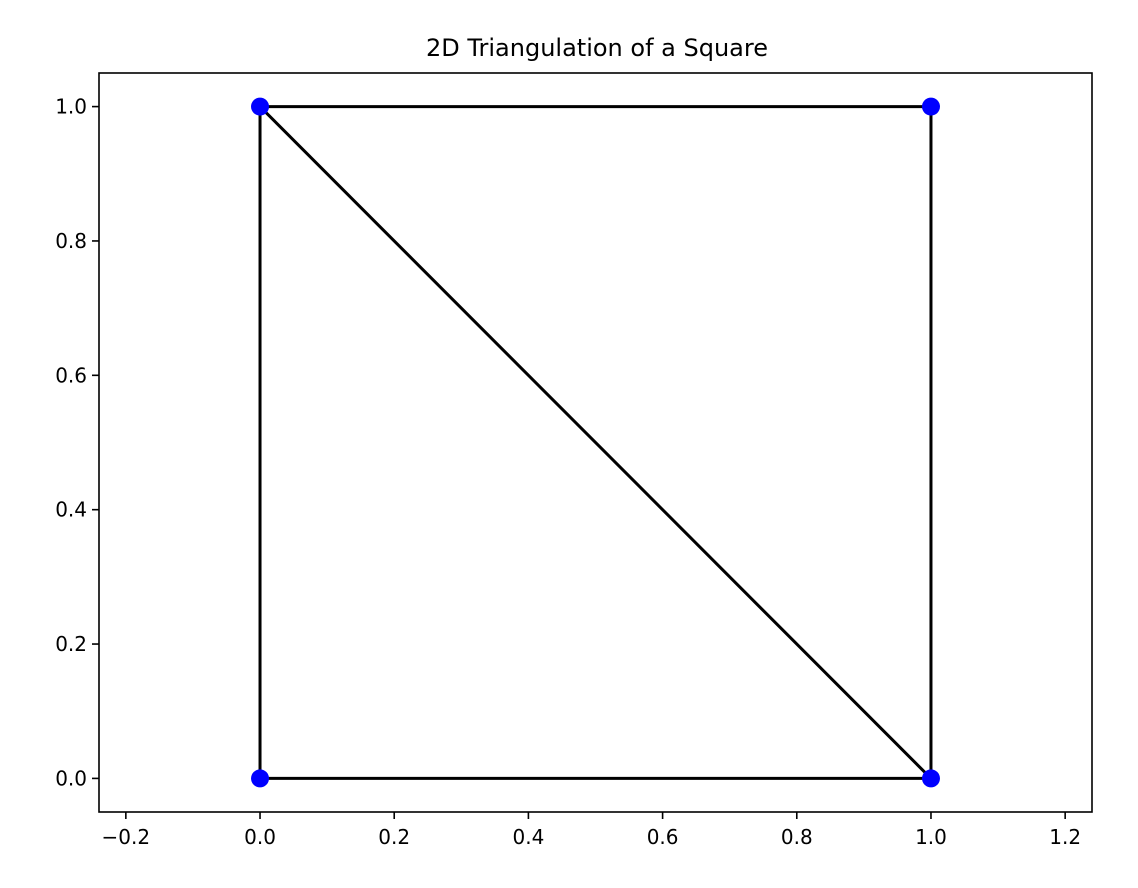  Describe the element at coordinates (528, 837) in the screenshot. I see `x-tick-label: 0.4` at that location.